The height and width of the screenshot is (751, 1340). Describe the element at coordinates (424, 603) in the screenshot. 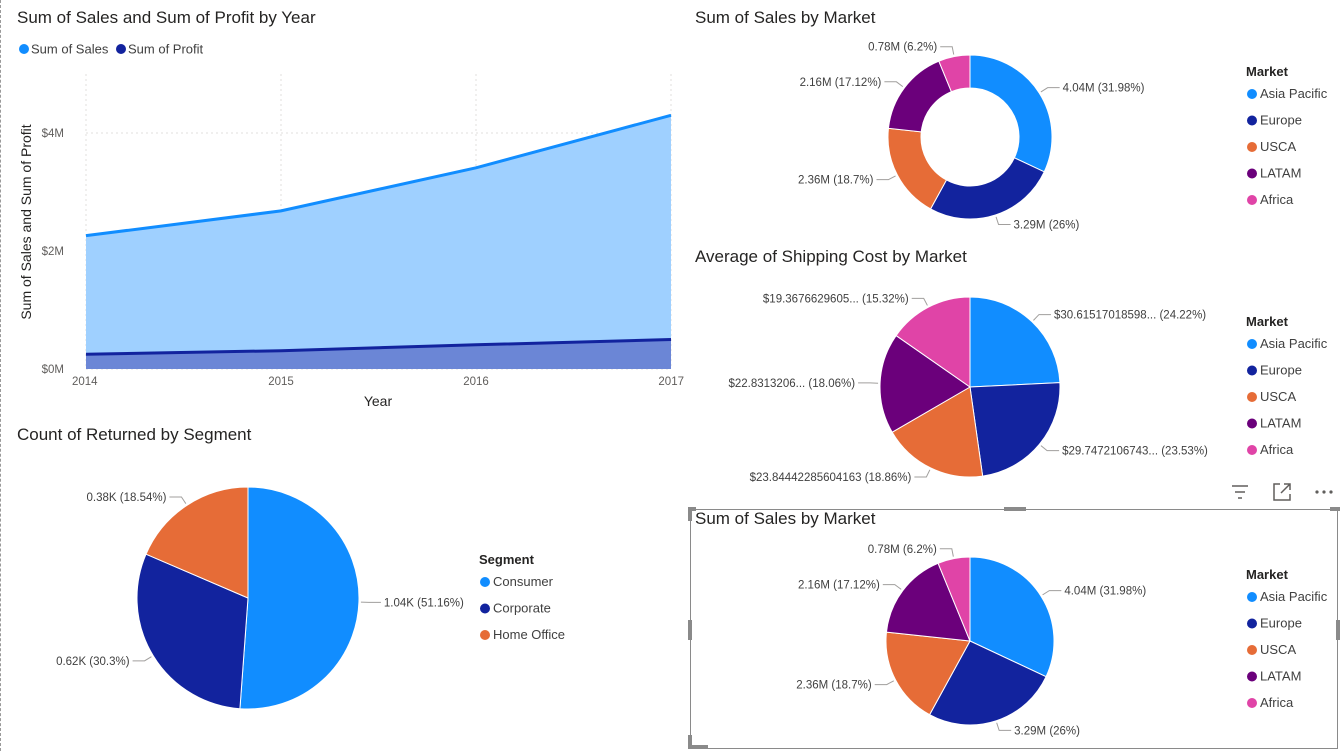

I see `data-label: 1.04K (51.16%)` at that location.